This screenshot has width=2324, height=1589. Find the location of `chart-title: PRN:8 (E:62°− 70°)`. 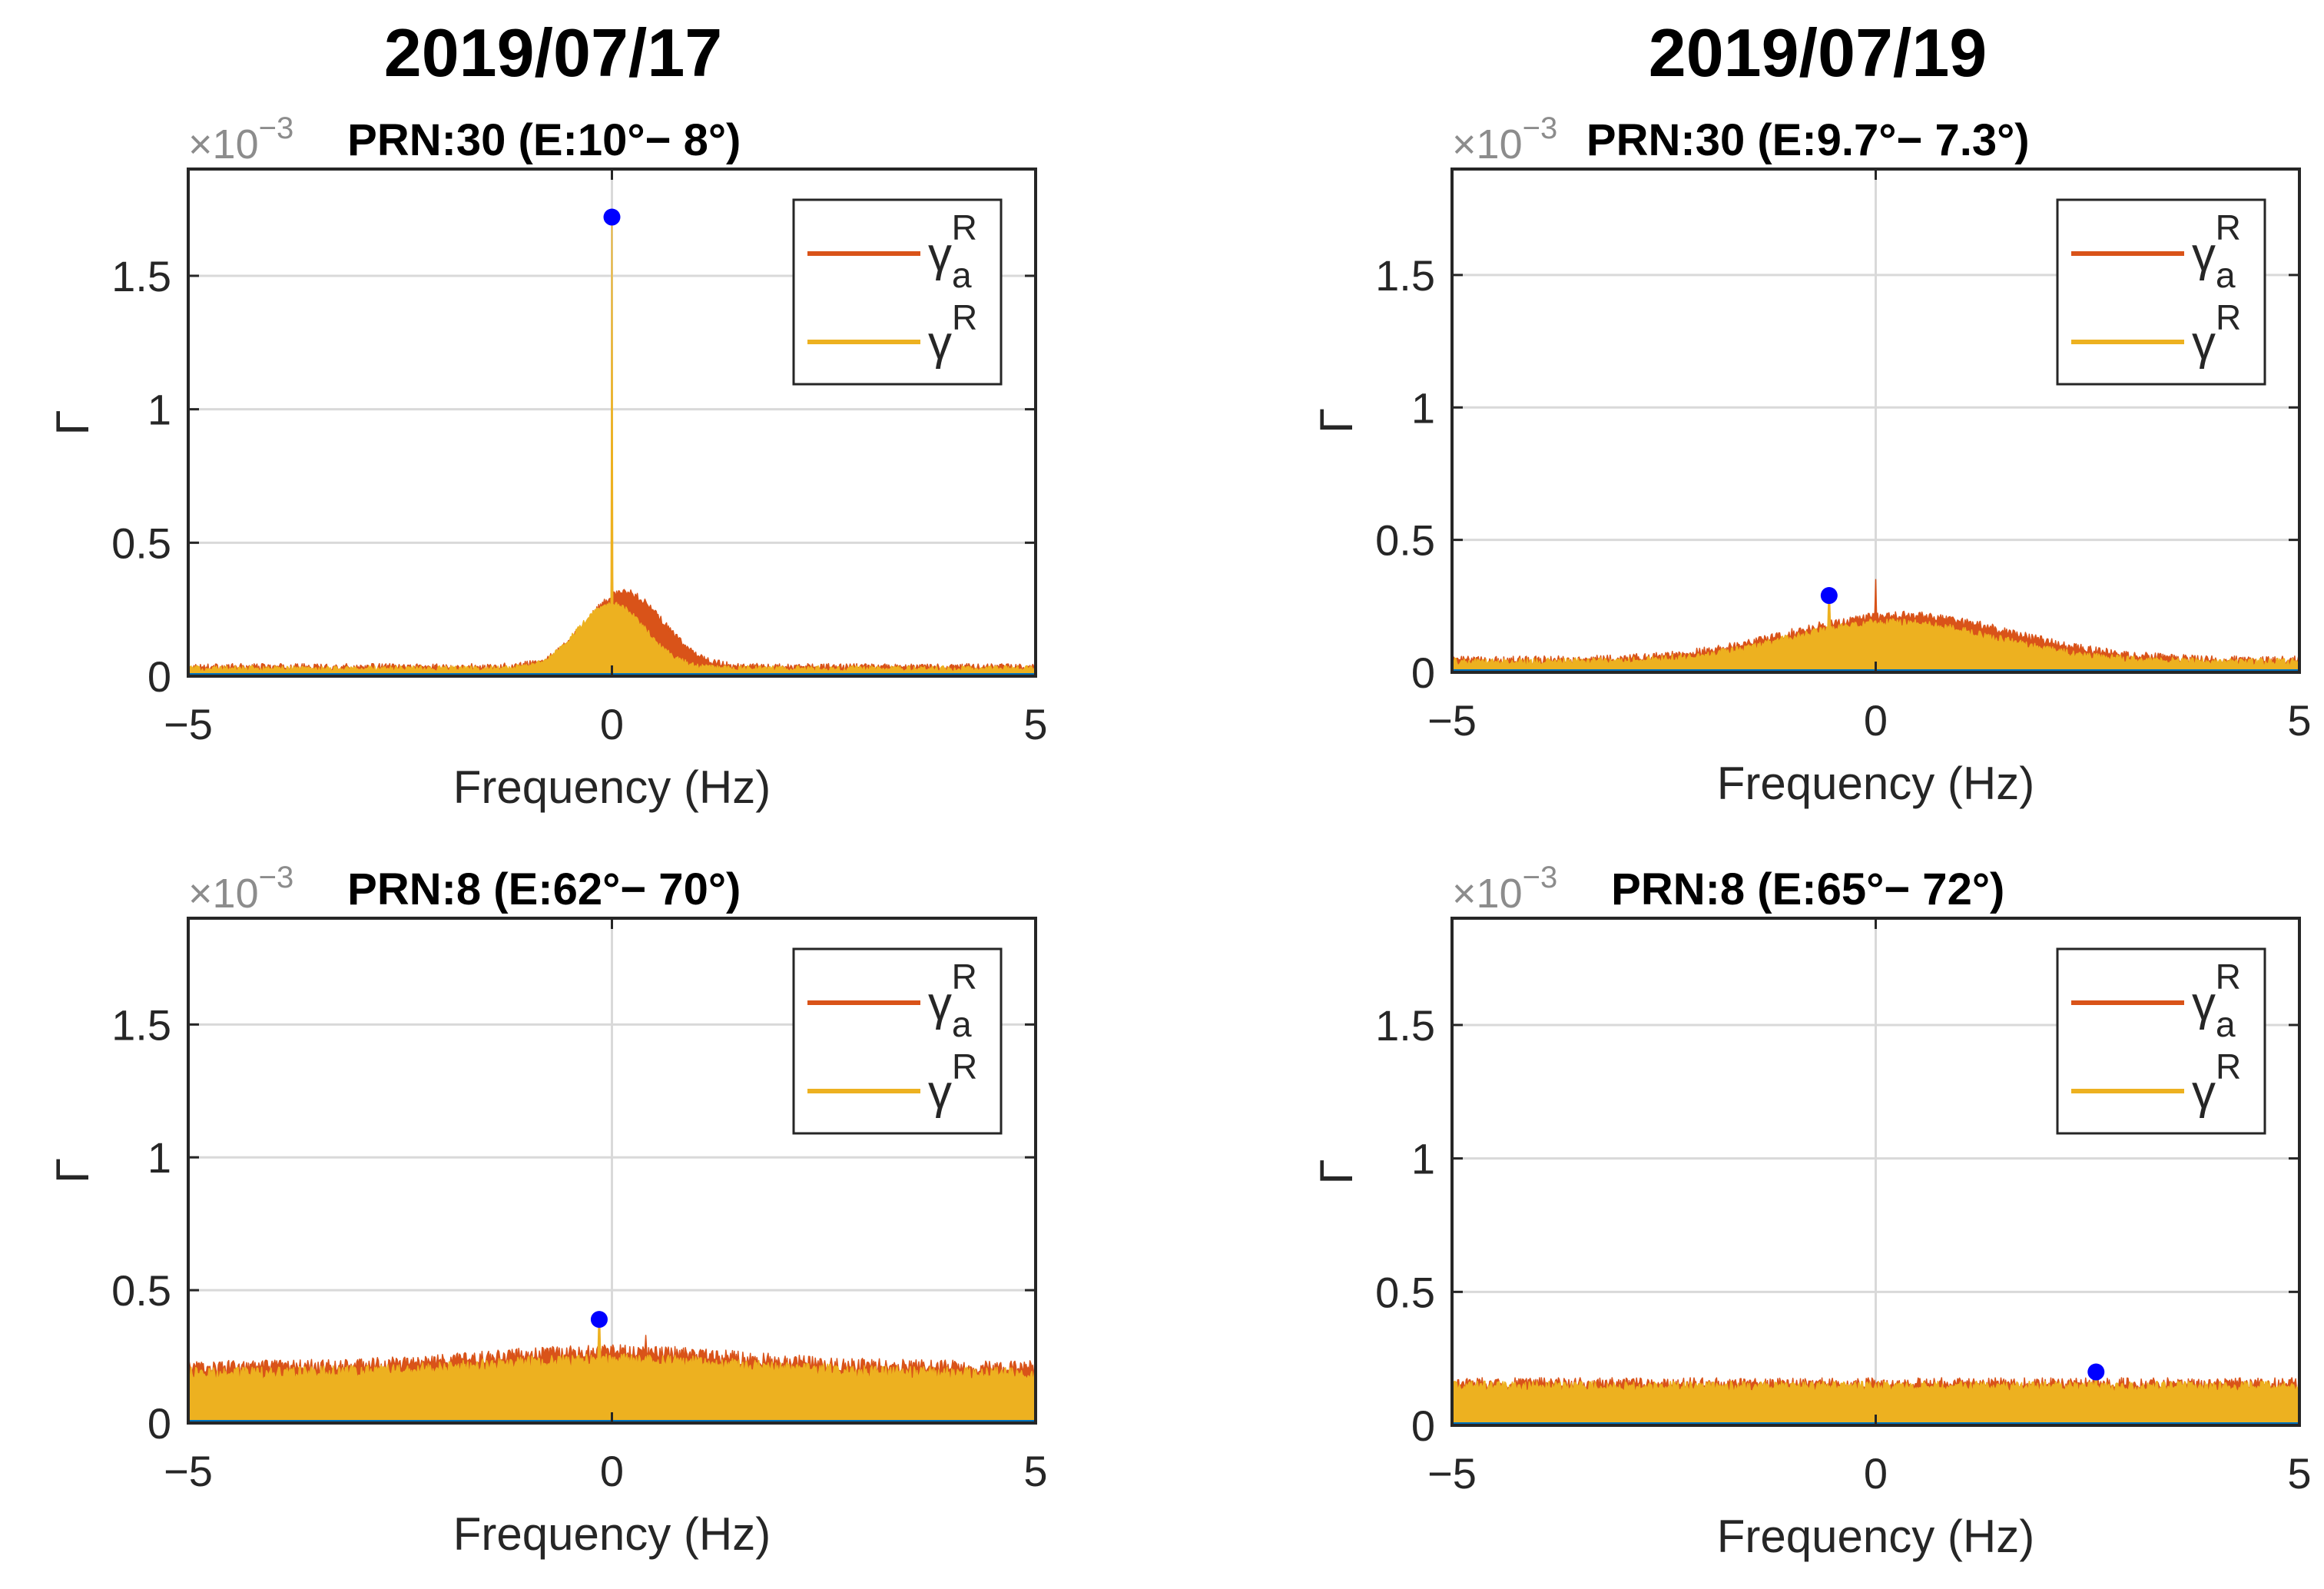

chart-title: PRN:8 (E:62°− 70°) is located at coordinates (544, 889).